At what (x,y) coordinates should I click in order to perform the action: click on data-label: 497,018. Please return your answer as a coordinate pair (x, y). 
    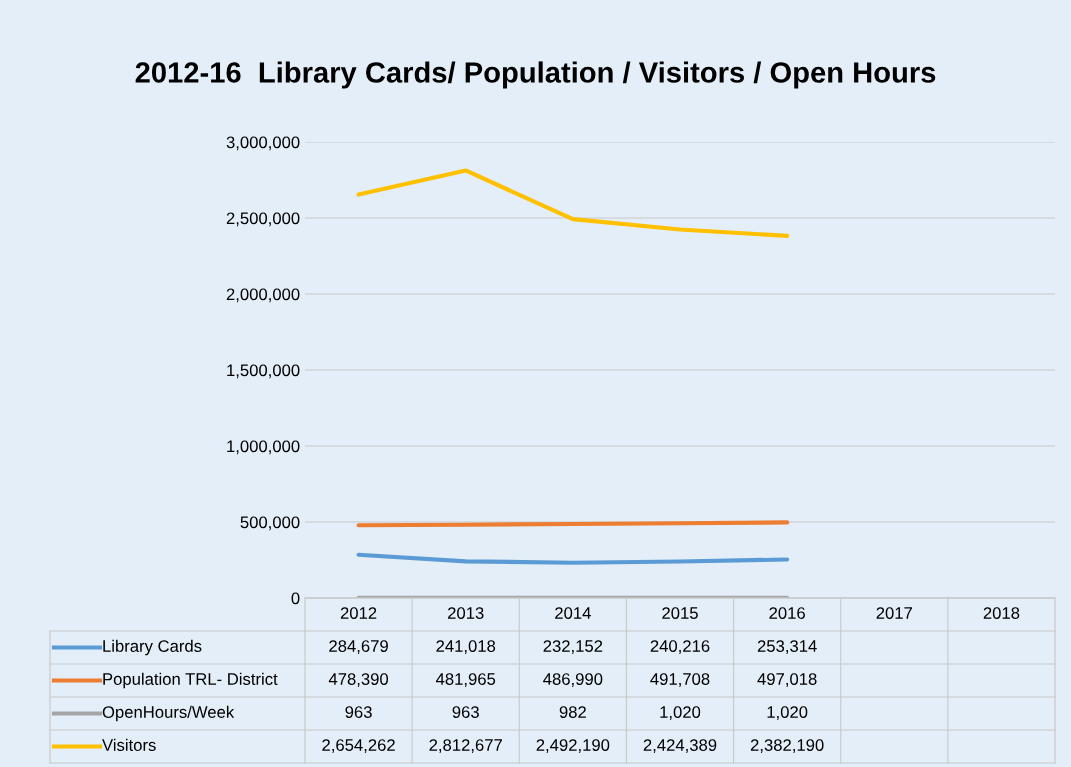
    Looking at the image, I should click on (787, 680).